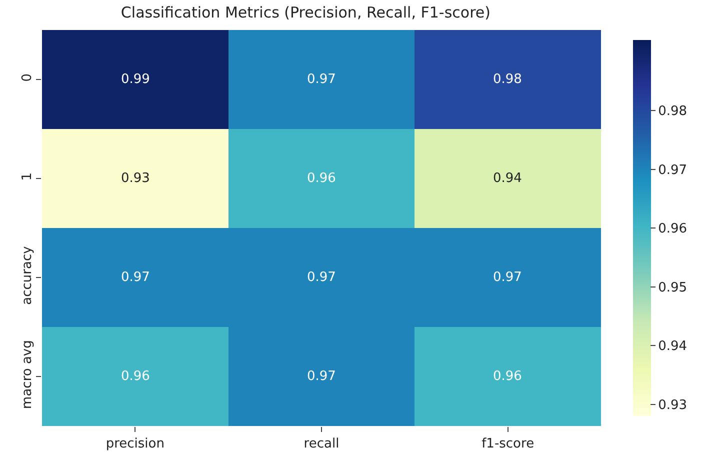  I want to click on color-bar-label: 0.97, so click(673, 170).